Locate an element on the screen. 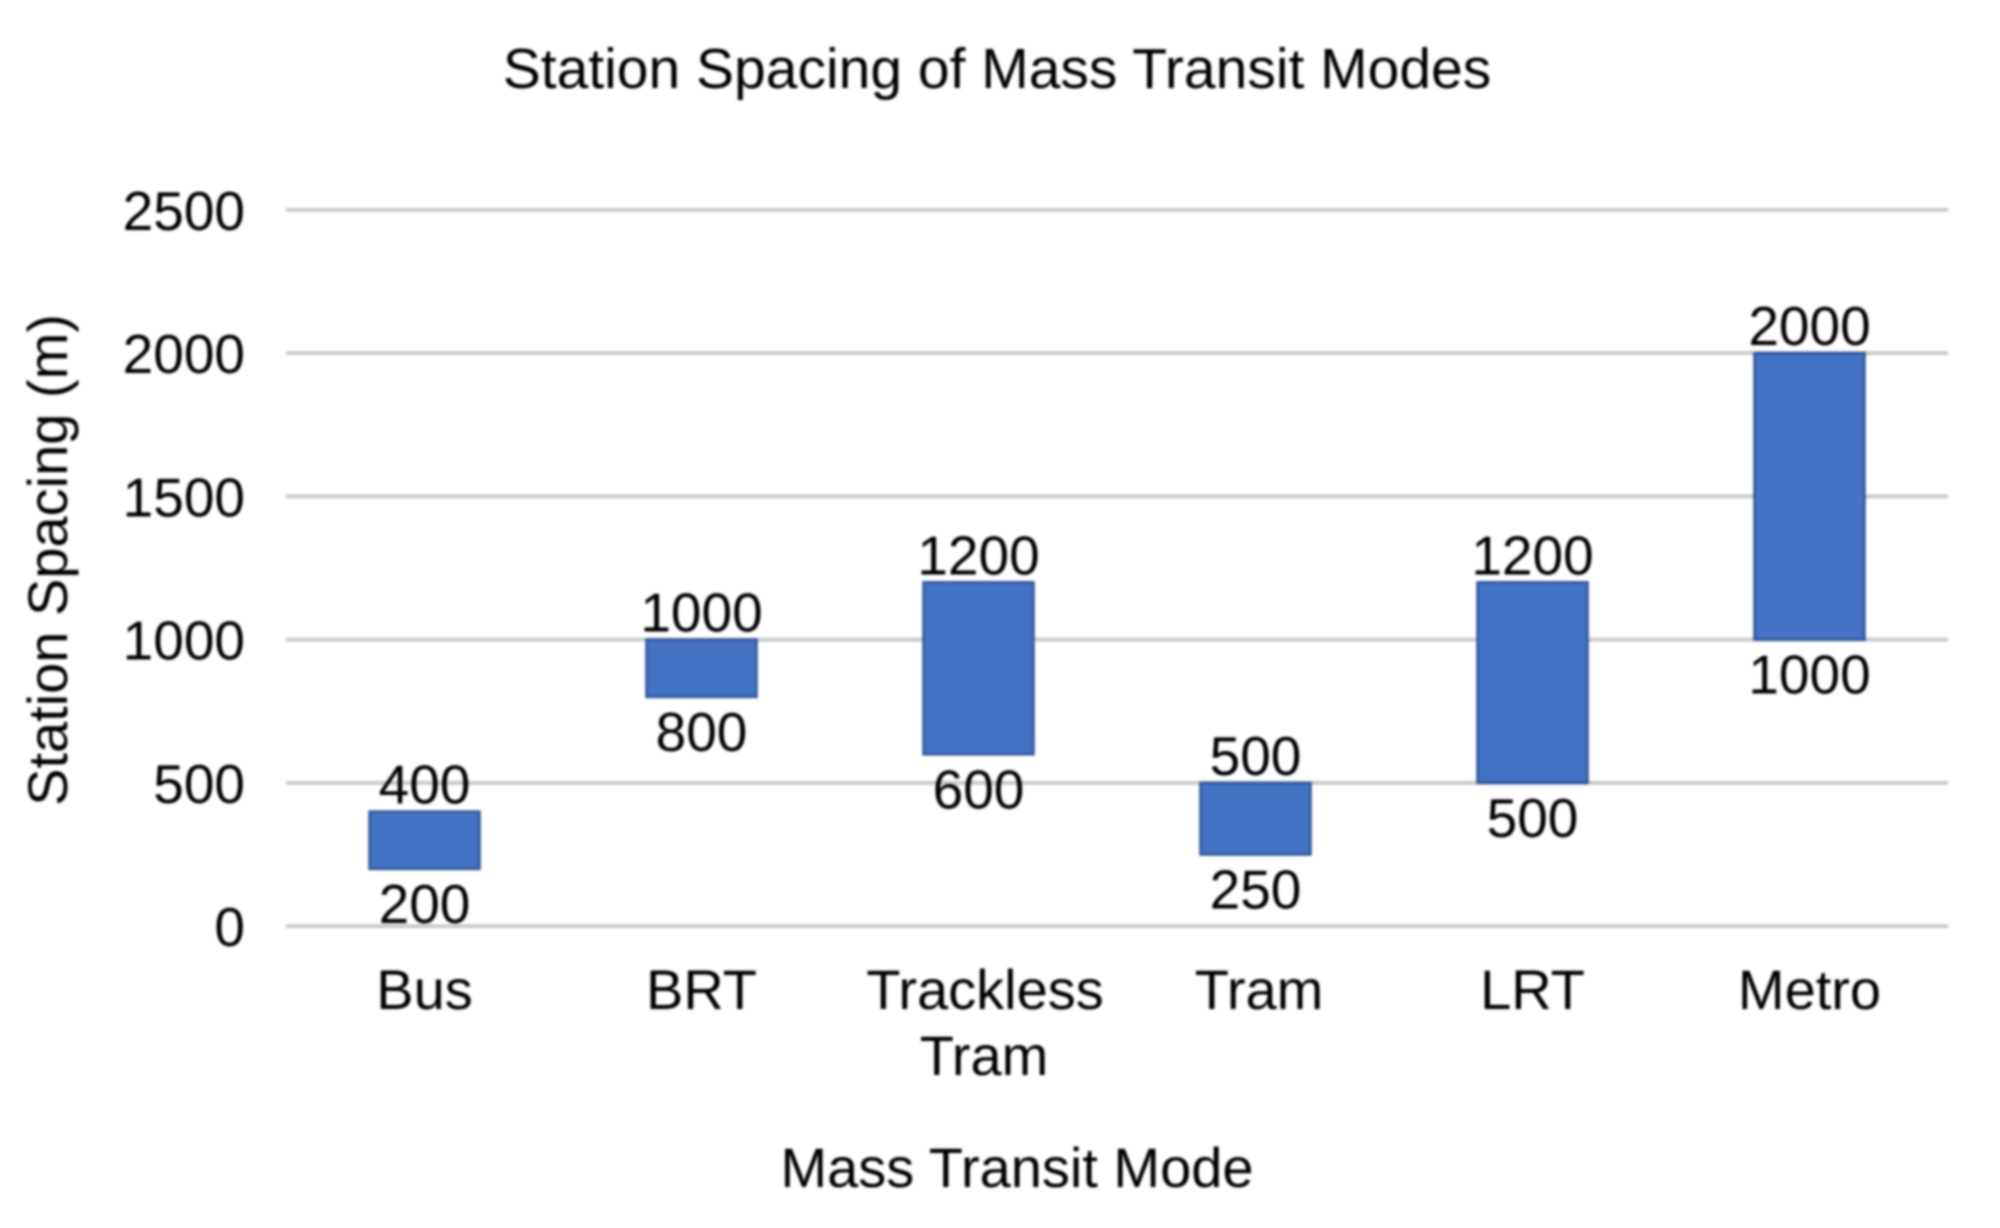  svg-text: 1500 is located at coordinates (184, 497).